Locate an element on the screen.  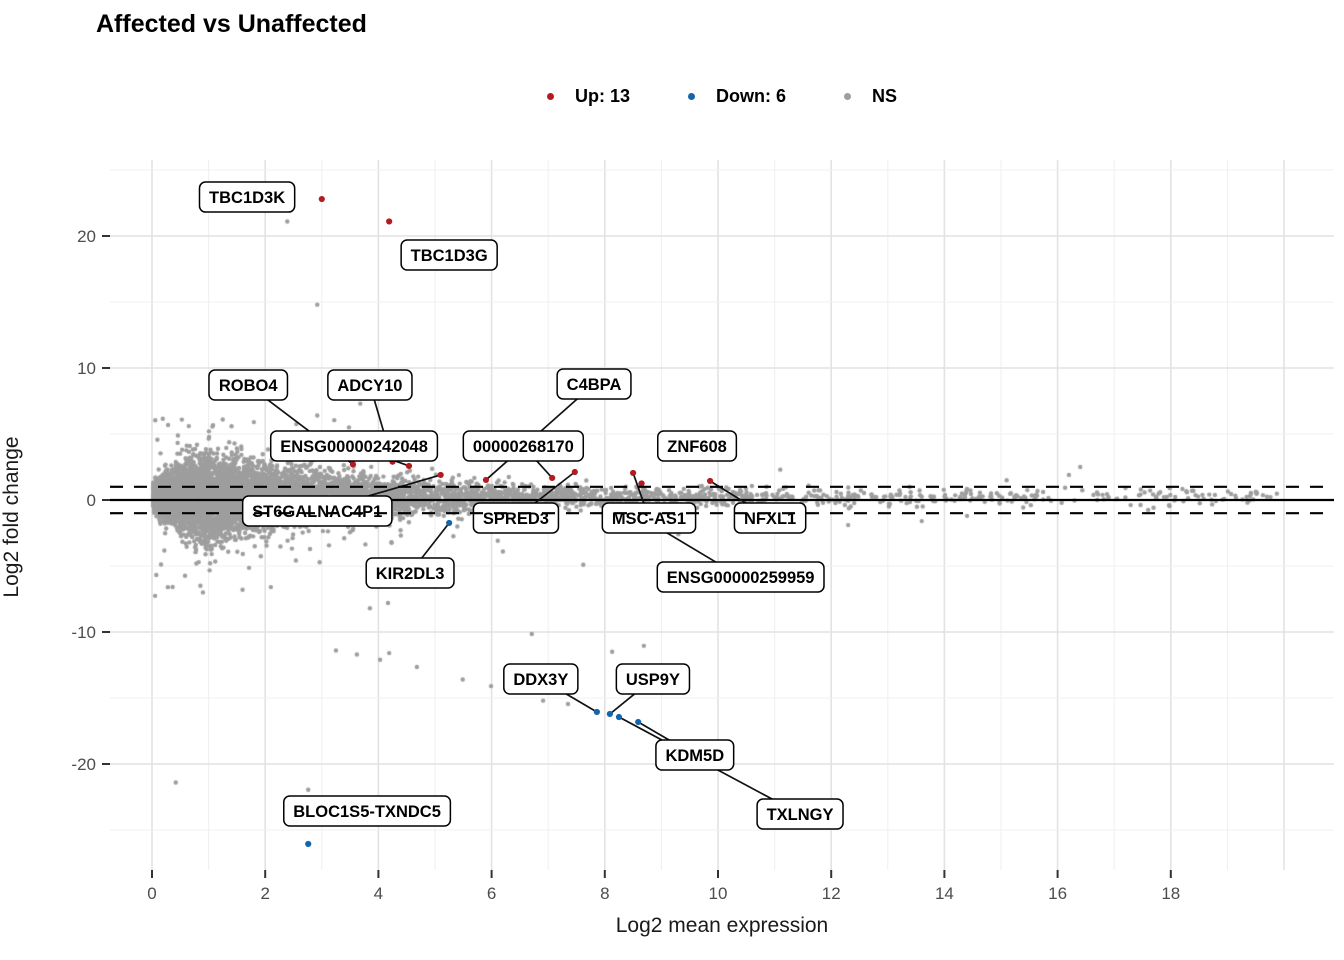
gene-label-text: NFXL1 is located at coordinates (770, 519).